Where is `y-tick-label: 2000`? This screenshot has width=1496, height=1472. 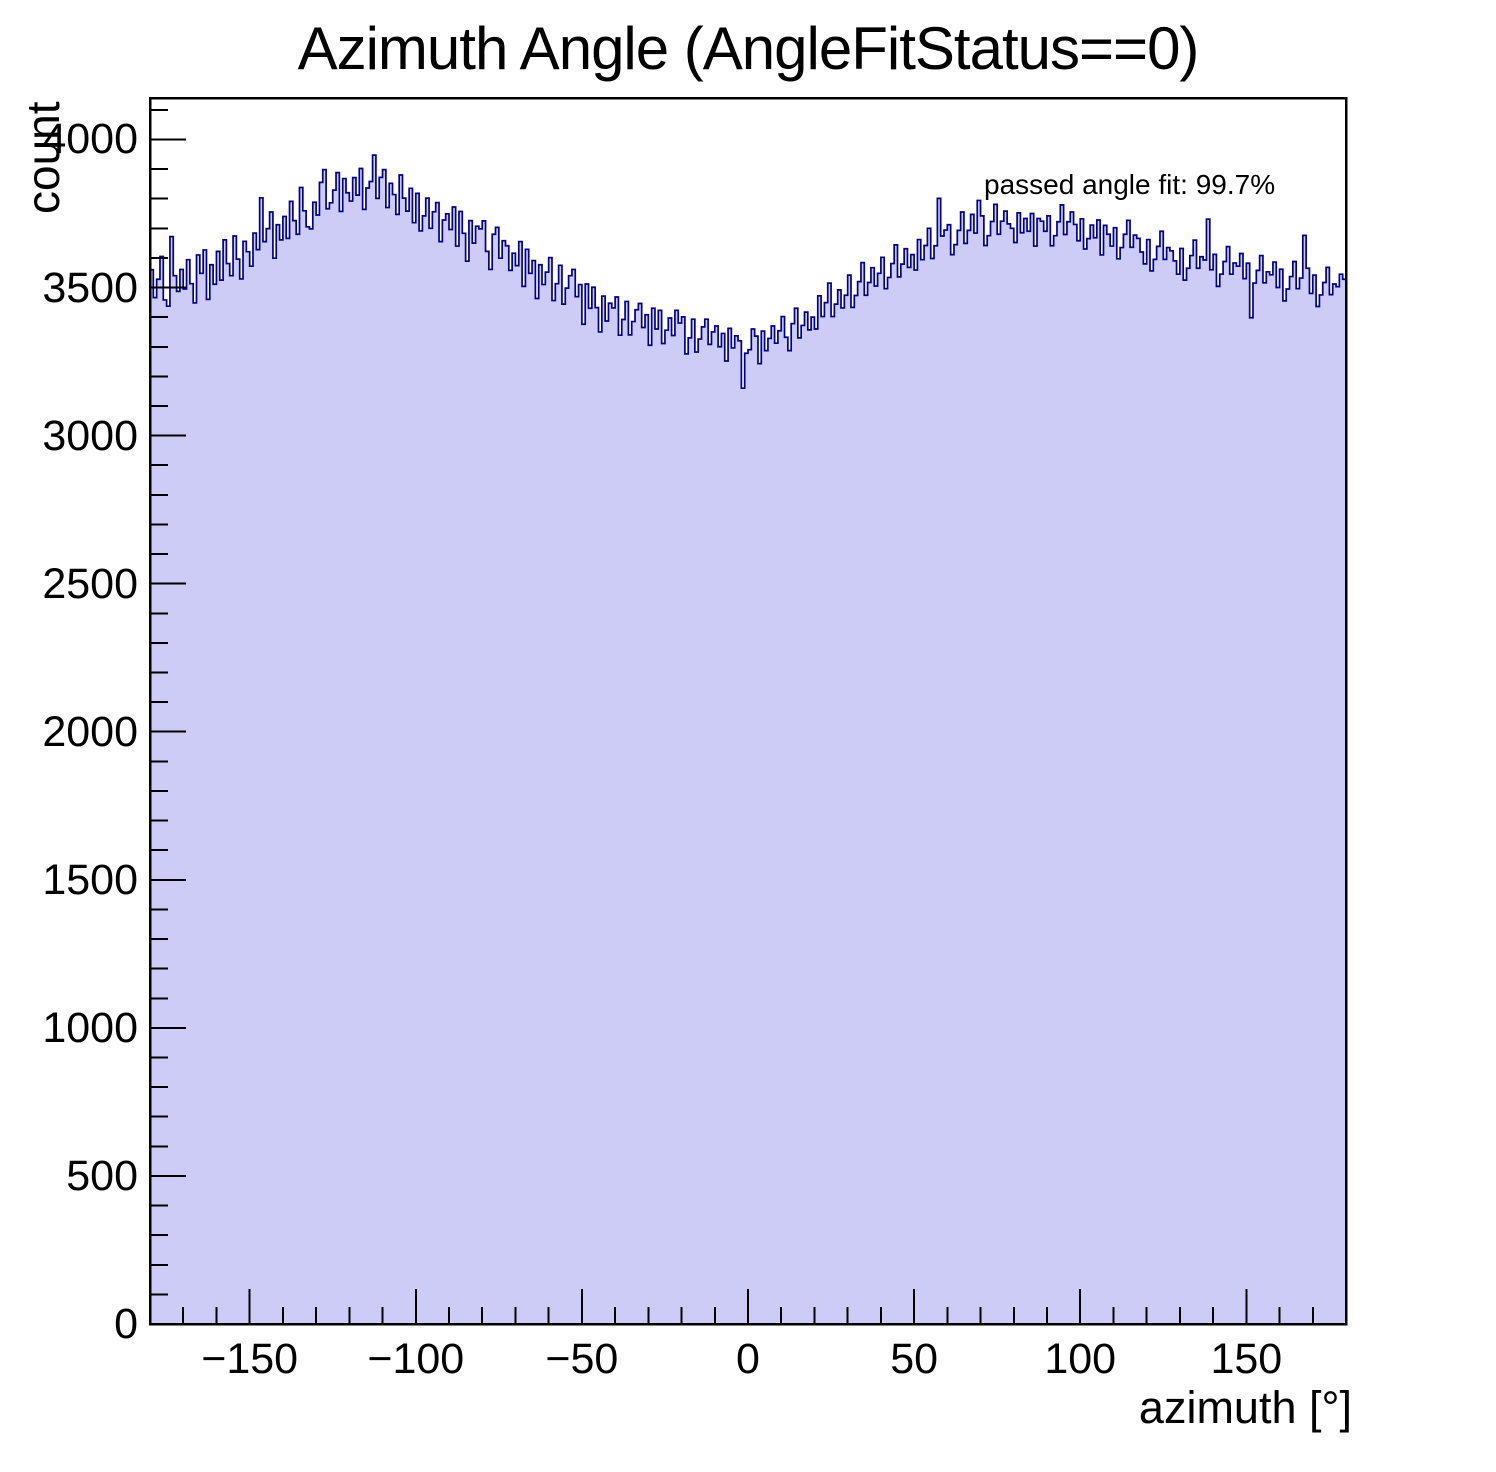 y-tick-label: 2000 is located at coordinates (90, 731).